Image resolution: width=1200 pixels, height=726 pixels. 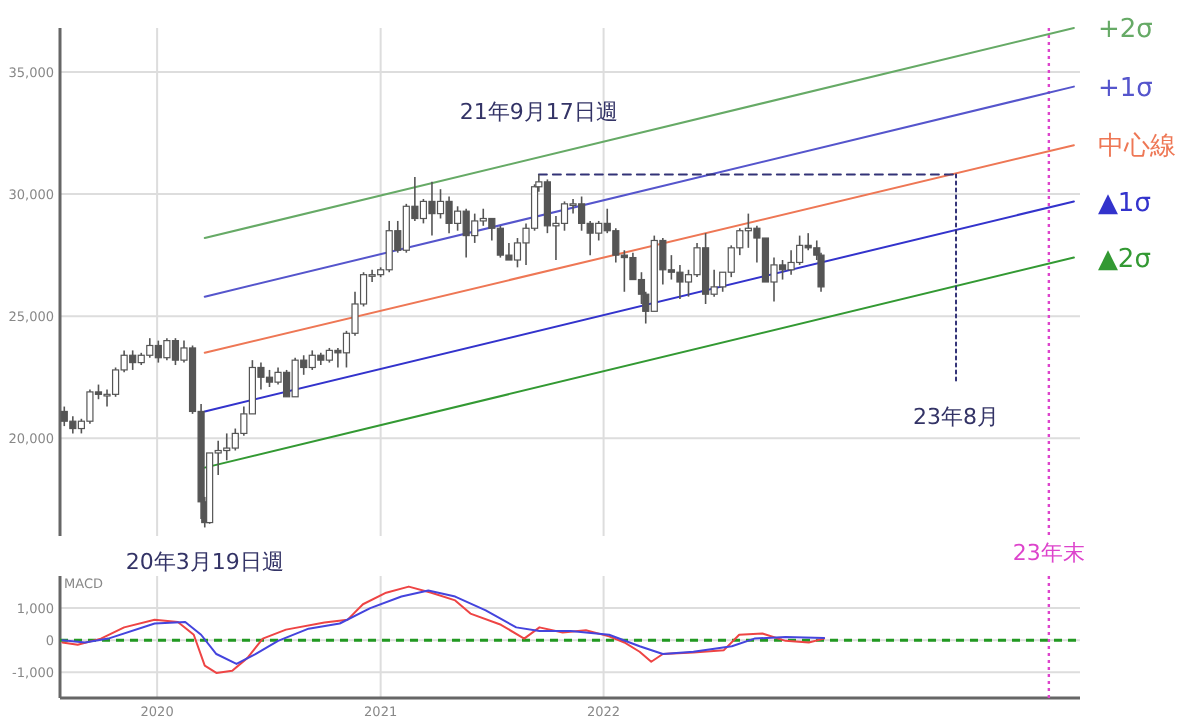 I want to click on annotation: 23年8月, so click(x=956, y=417).